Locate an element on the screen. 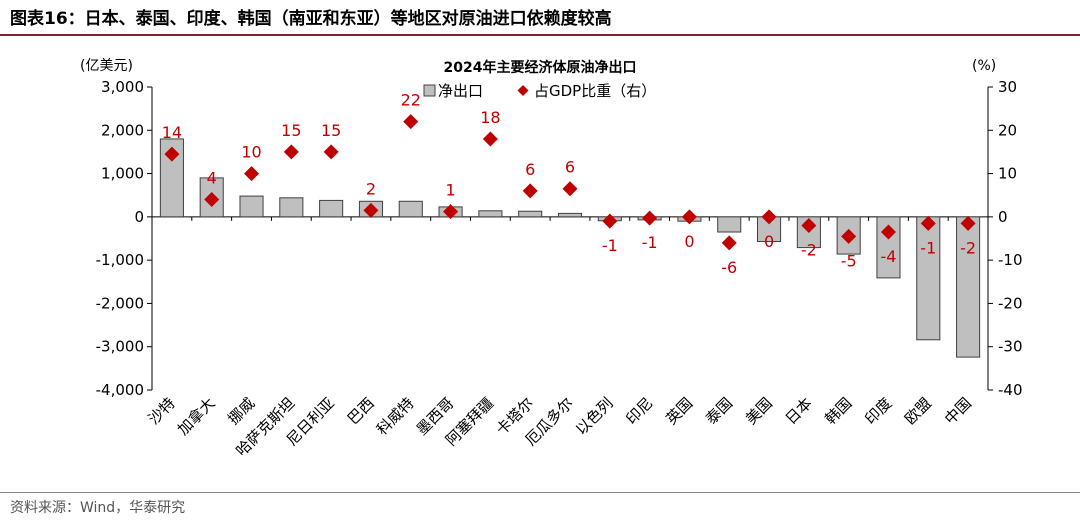 This screenshot has height=522, width=1080. left-tick-label: 3,000 is located at coordinates (122, 87).